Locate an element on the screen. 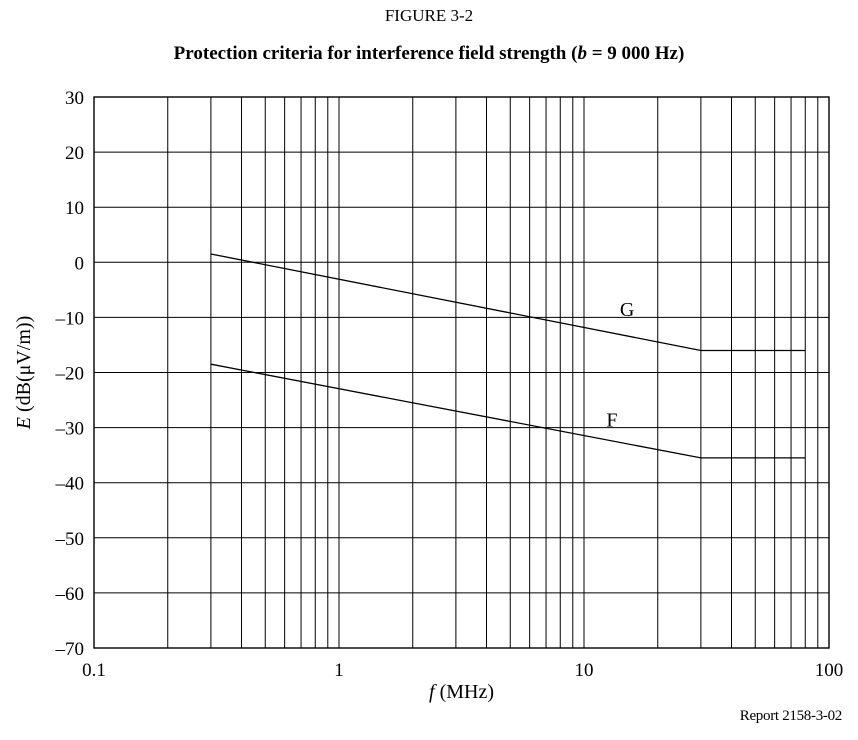 This screenshot has height=740, width=858. series-label-f: F is located at coordinates (611, 420).